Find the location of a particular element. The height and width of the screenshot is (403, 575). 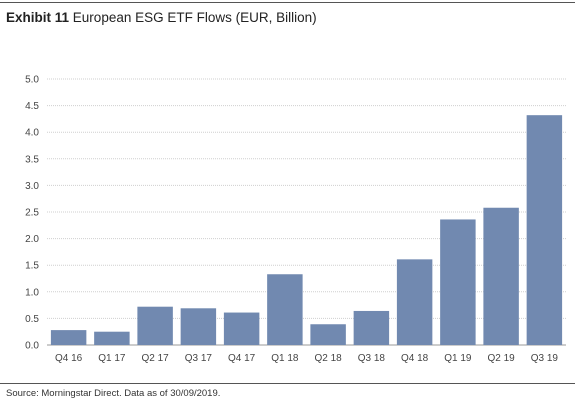

x-tick-label: Q3 17 is located at coordinates (199, 358).